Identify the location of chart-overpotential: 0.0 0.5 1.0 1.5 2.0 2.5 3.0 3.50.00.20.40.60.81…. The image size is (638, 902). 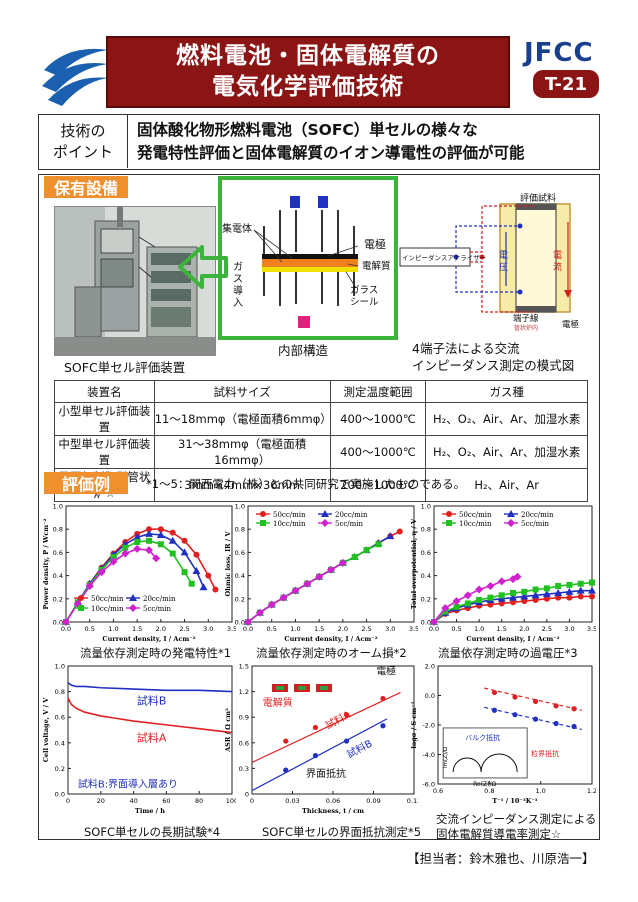
(503, 573).